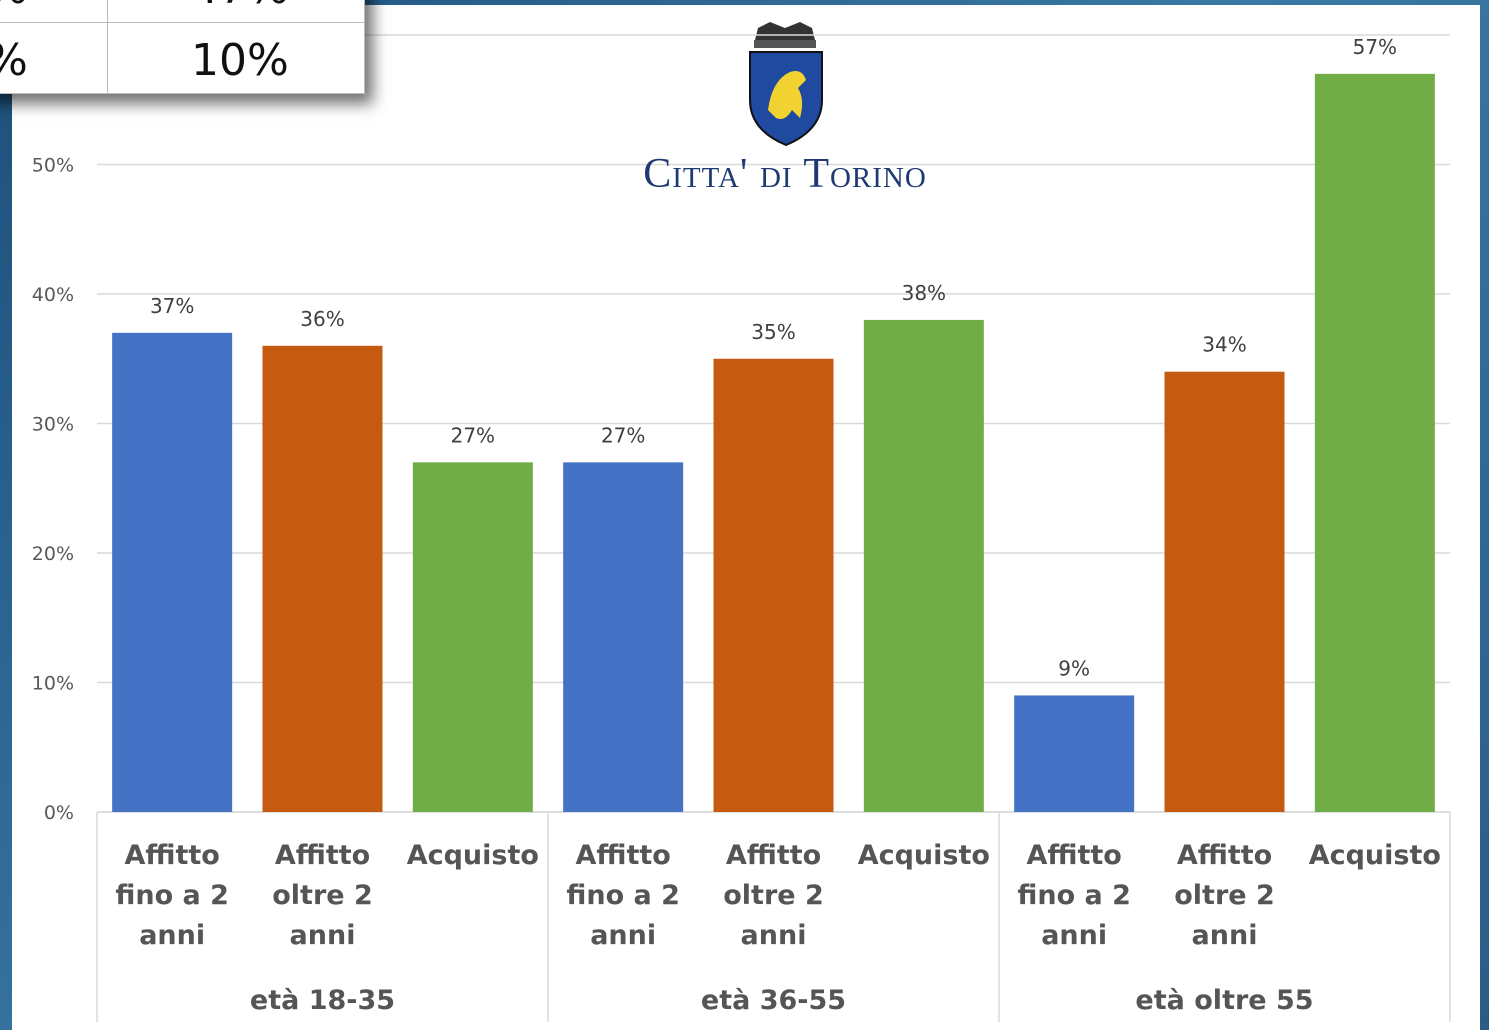 The height and width of the screenshot is (1030, 1489). What do you see at coordinates (1375, 47) in the screenshot?
I see `data-label: 57%` at bounding box center [1375, 47].